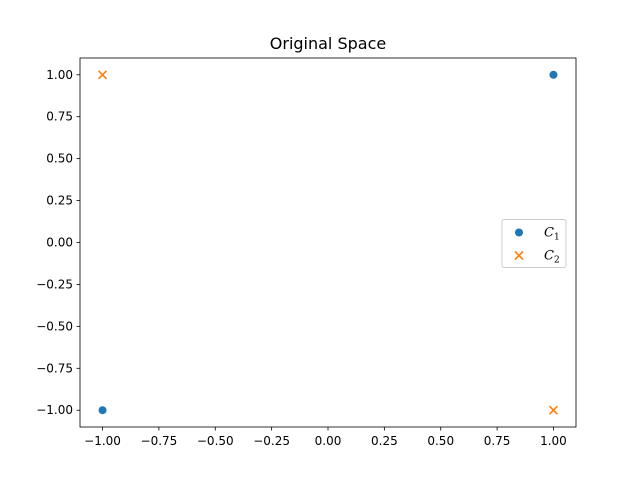  What do you see at coordinates (54, 284) in the screenshot?
I see `y-tick-label: −0.25` at bounding box center [54, 284].